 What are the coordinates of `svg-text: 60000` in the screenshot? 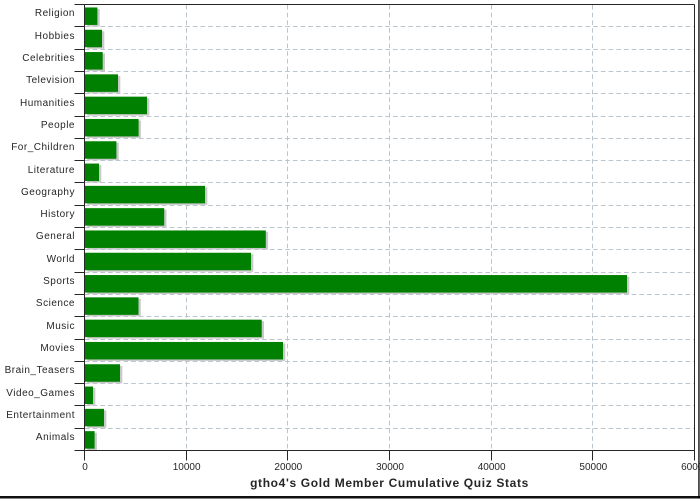 It's located at (690, 467).